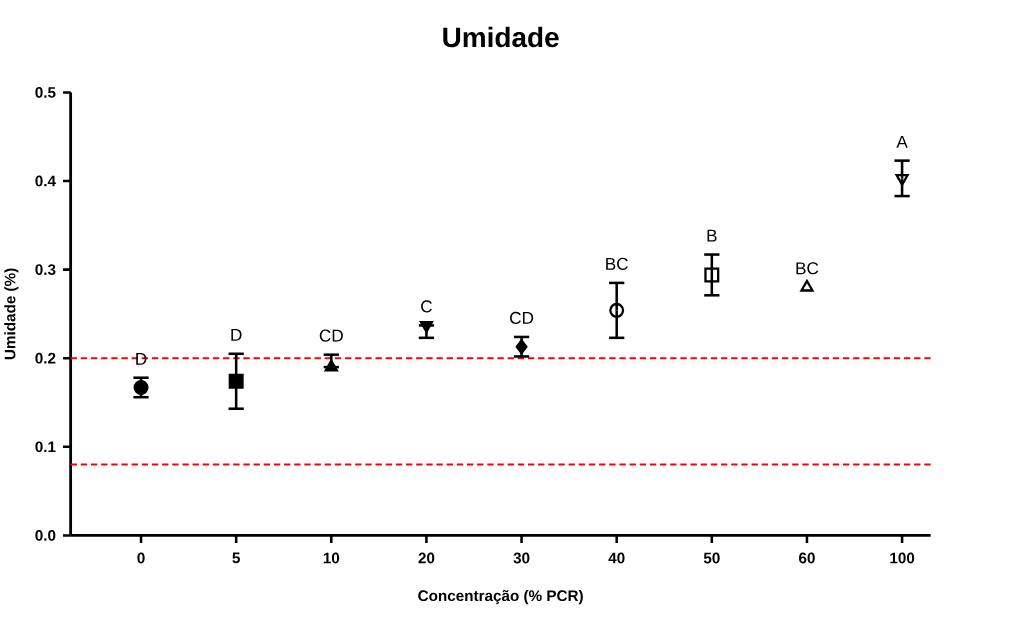  What do you see at coordinates (501, 37) in the screenshot?
I see `chart-title: Umidade` at bounding box center [501, 37].